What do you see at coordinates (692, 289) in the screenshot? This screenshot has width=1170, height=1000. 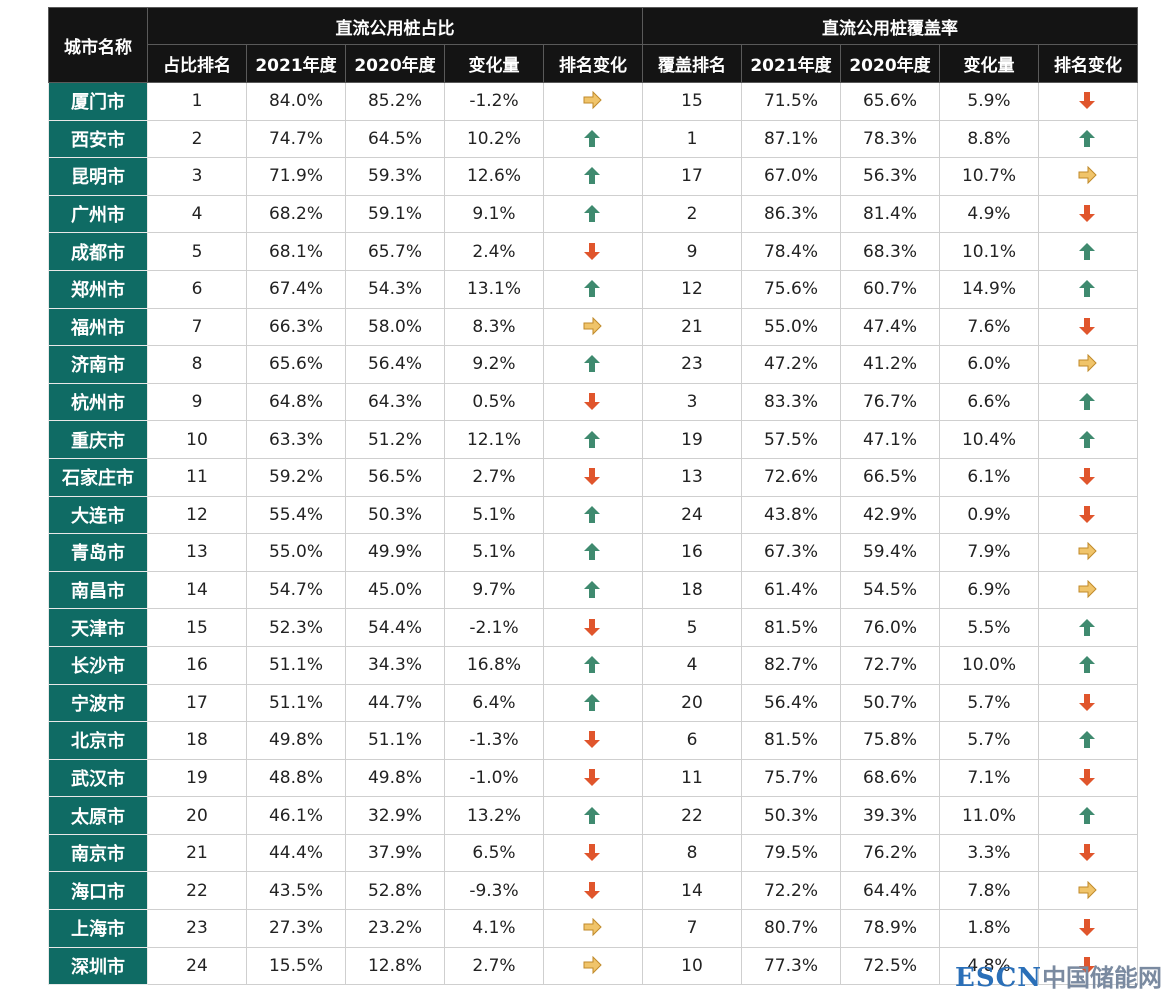 I see `cell: 12` at bounding box center [692, 289].